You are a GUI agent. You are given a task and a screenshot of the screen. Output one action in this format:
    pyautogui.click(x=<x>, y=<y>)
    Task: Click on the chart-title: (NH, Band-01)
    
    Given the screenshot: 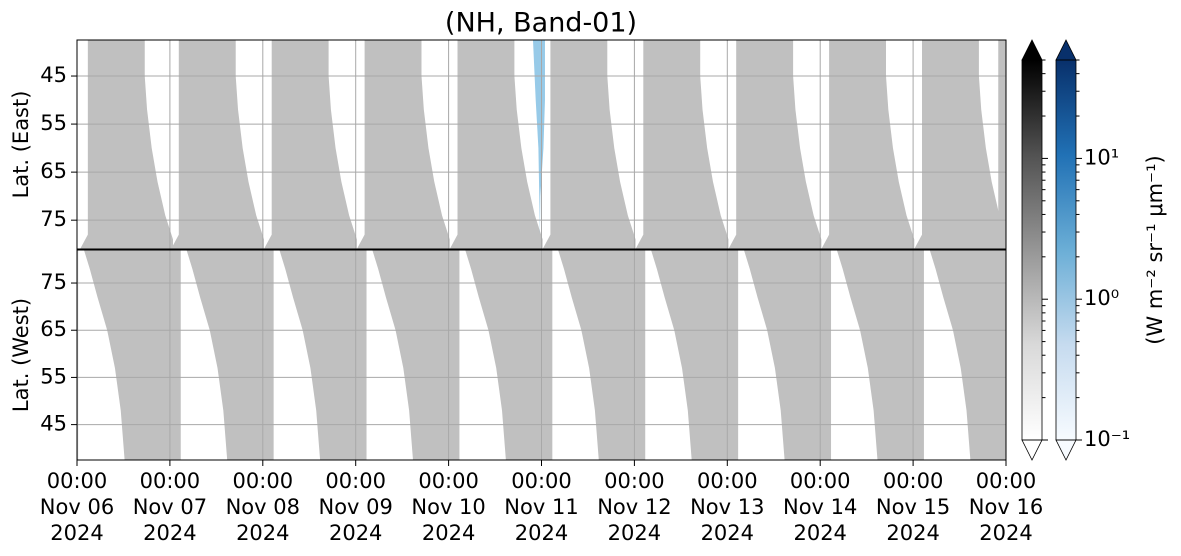 What is the action you would take?
    pyautogui.click(x=541, y=23)
    